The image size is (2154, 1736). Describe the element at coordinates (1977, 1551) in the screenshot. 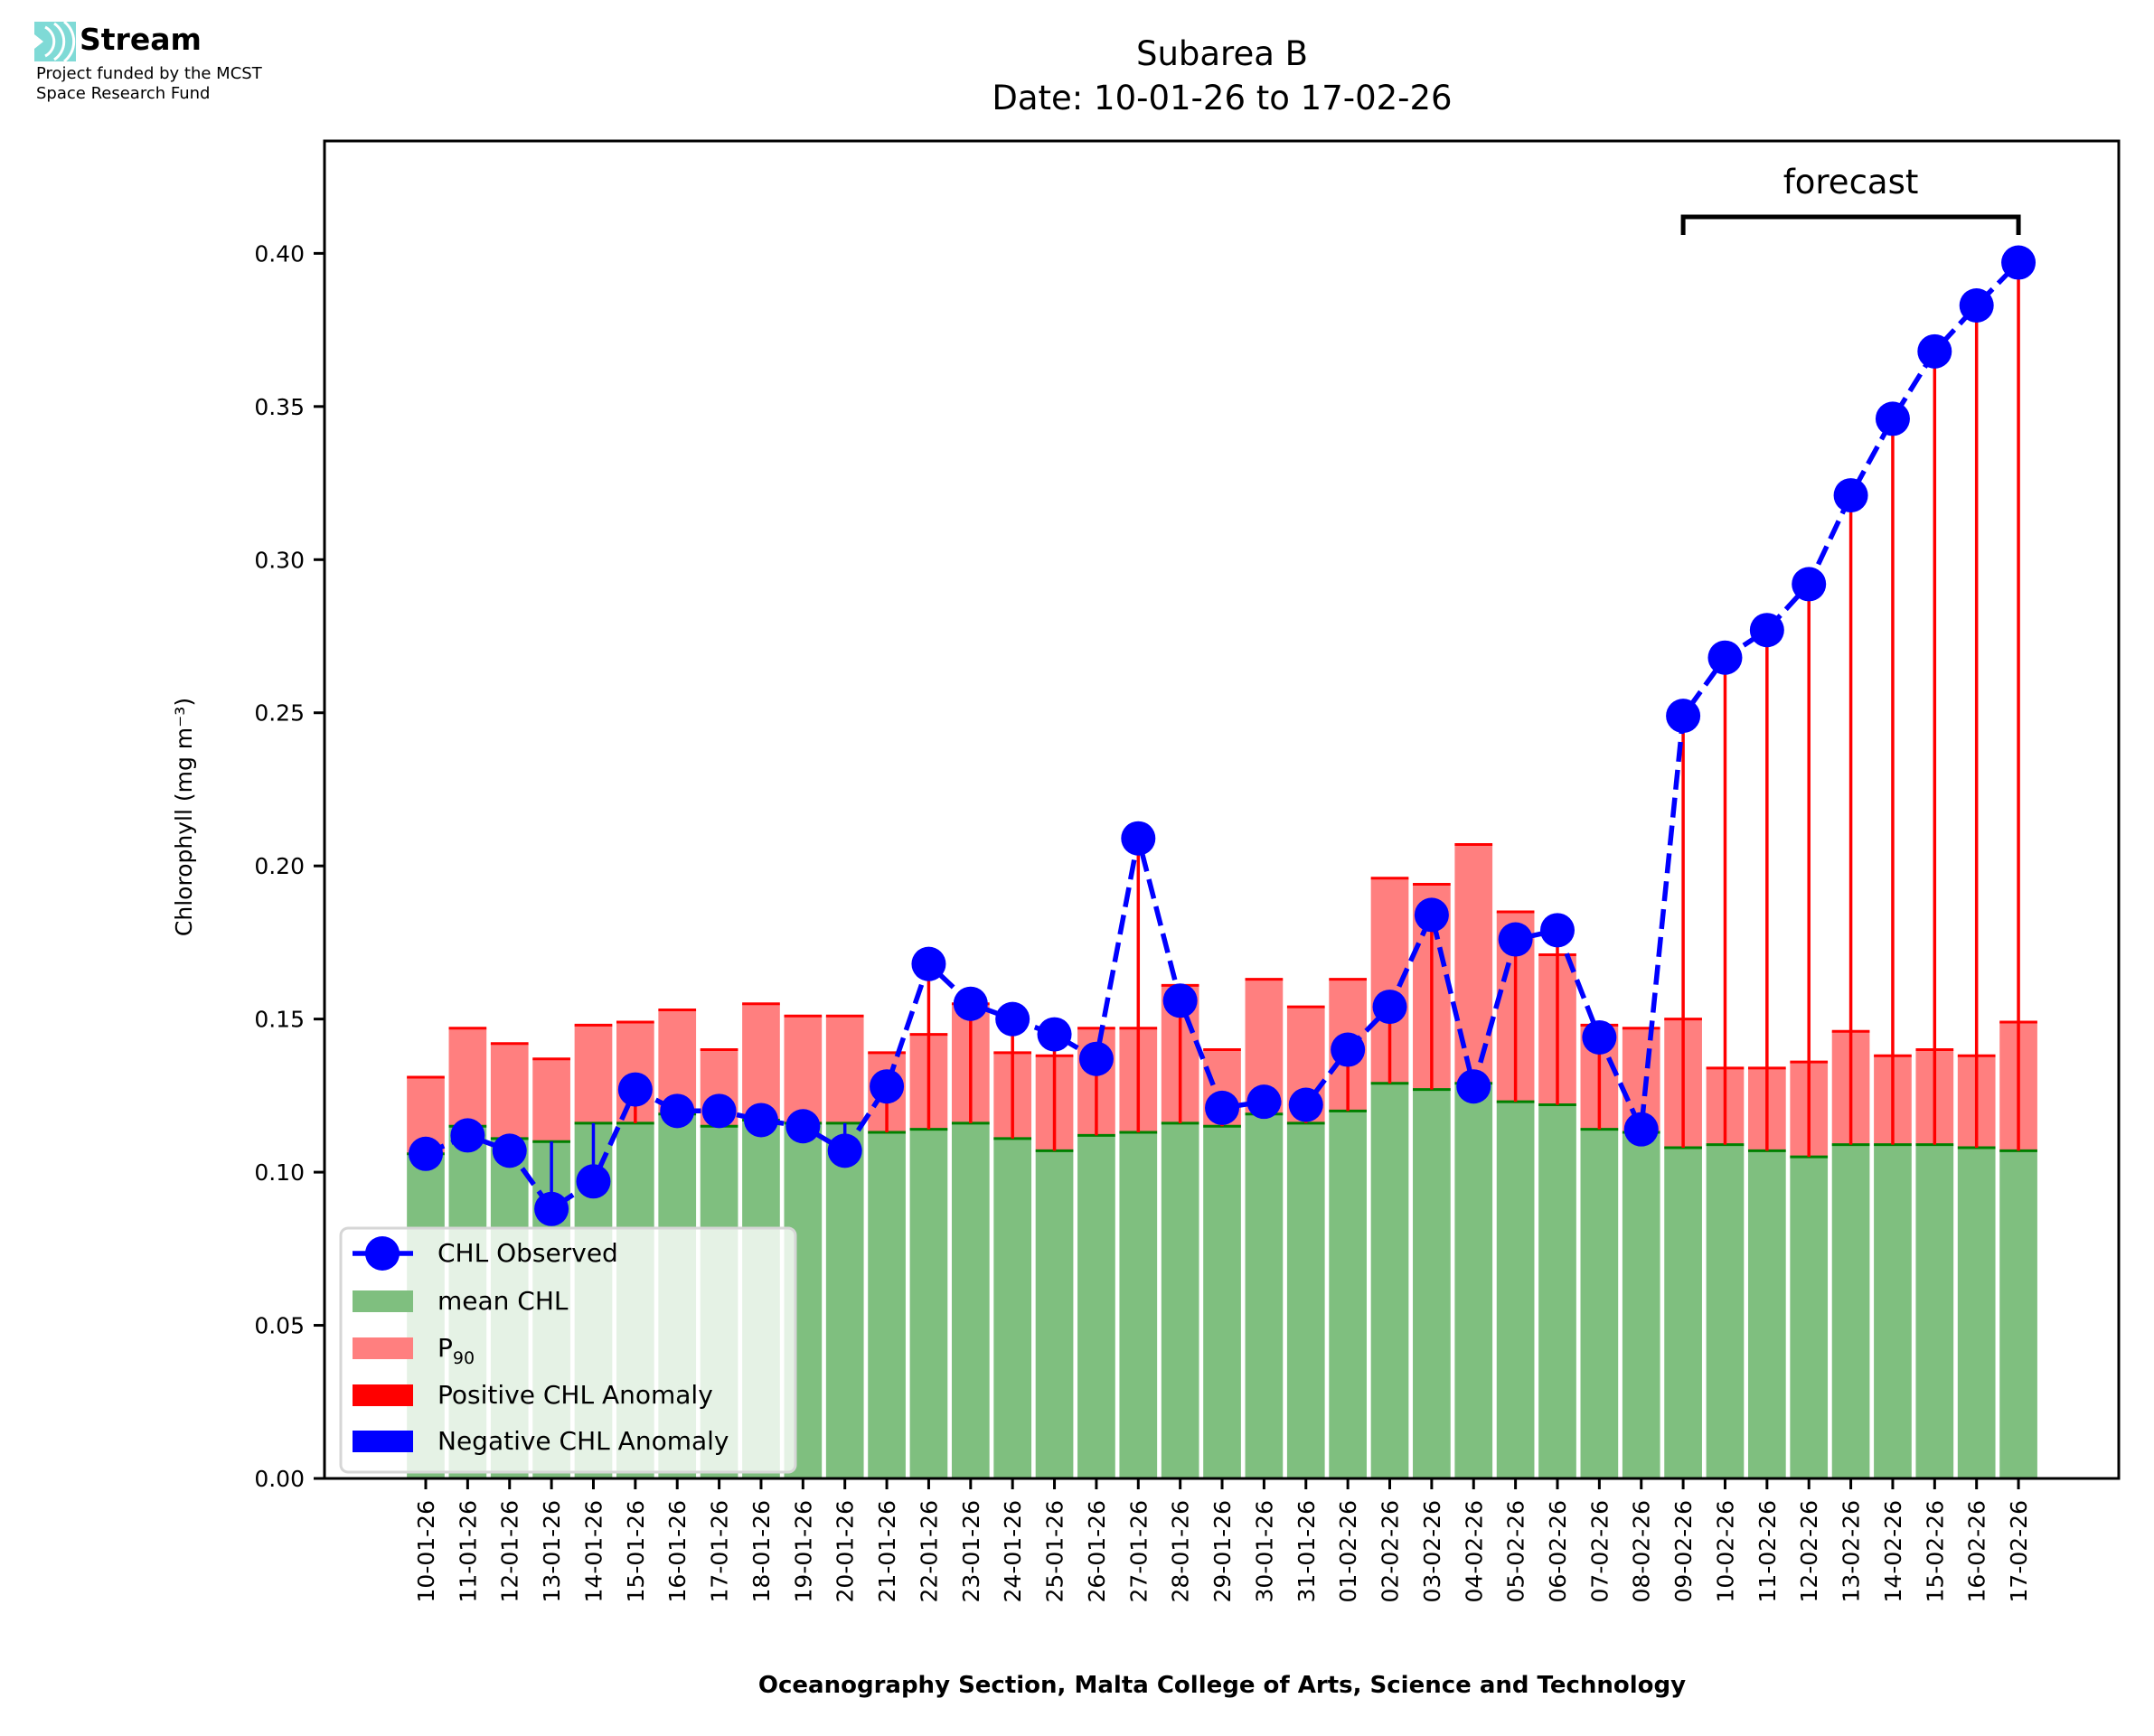

I see `x-tick-label: 16-02-26` at that location.